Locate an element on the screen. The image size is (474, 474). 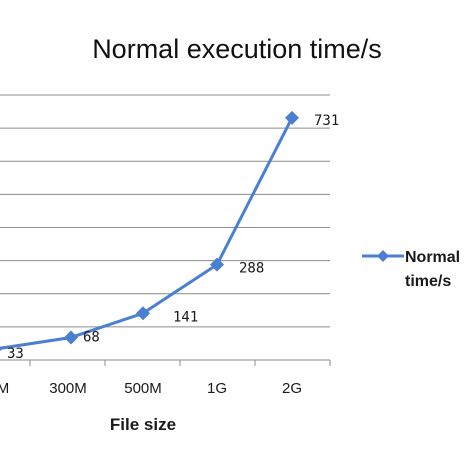
legend-label-line-2: time/s is located at coordinates (428, 281).